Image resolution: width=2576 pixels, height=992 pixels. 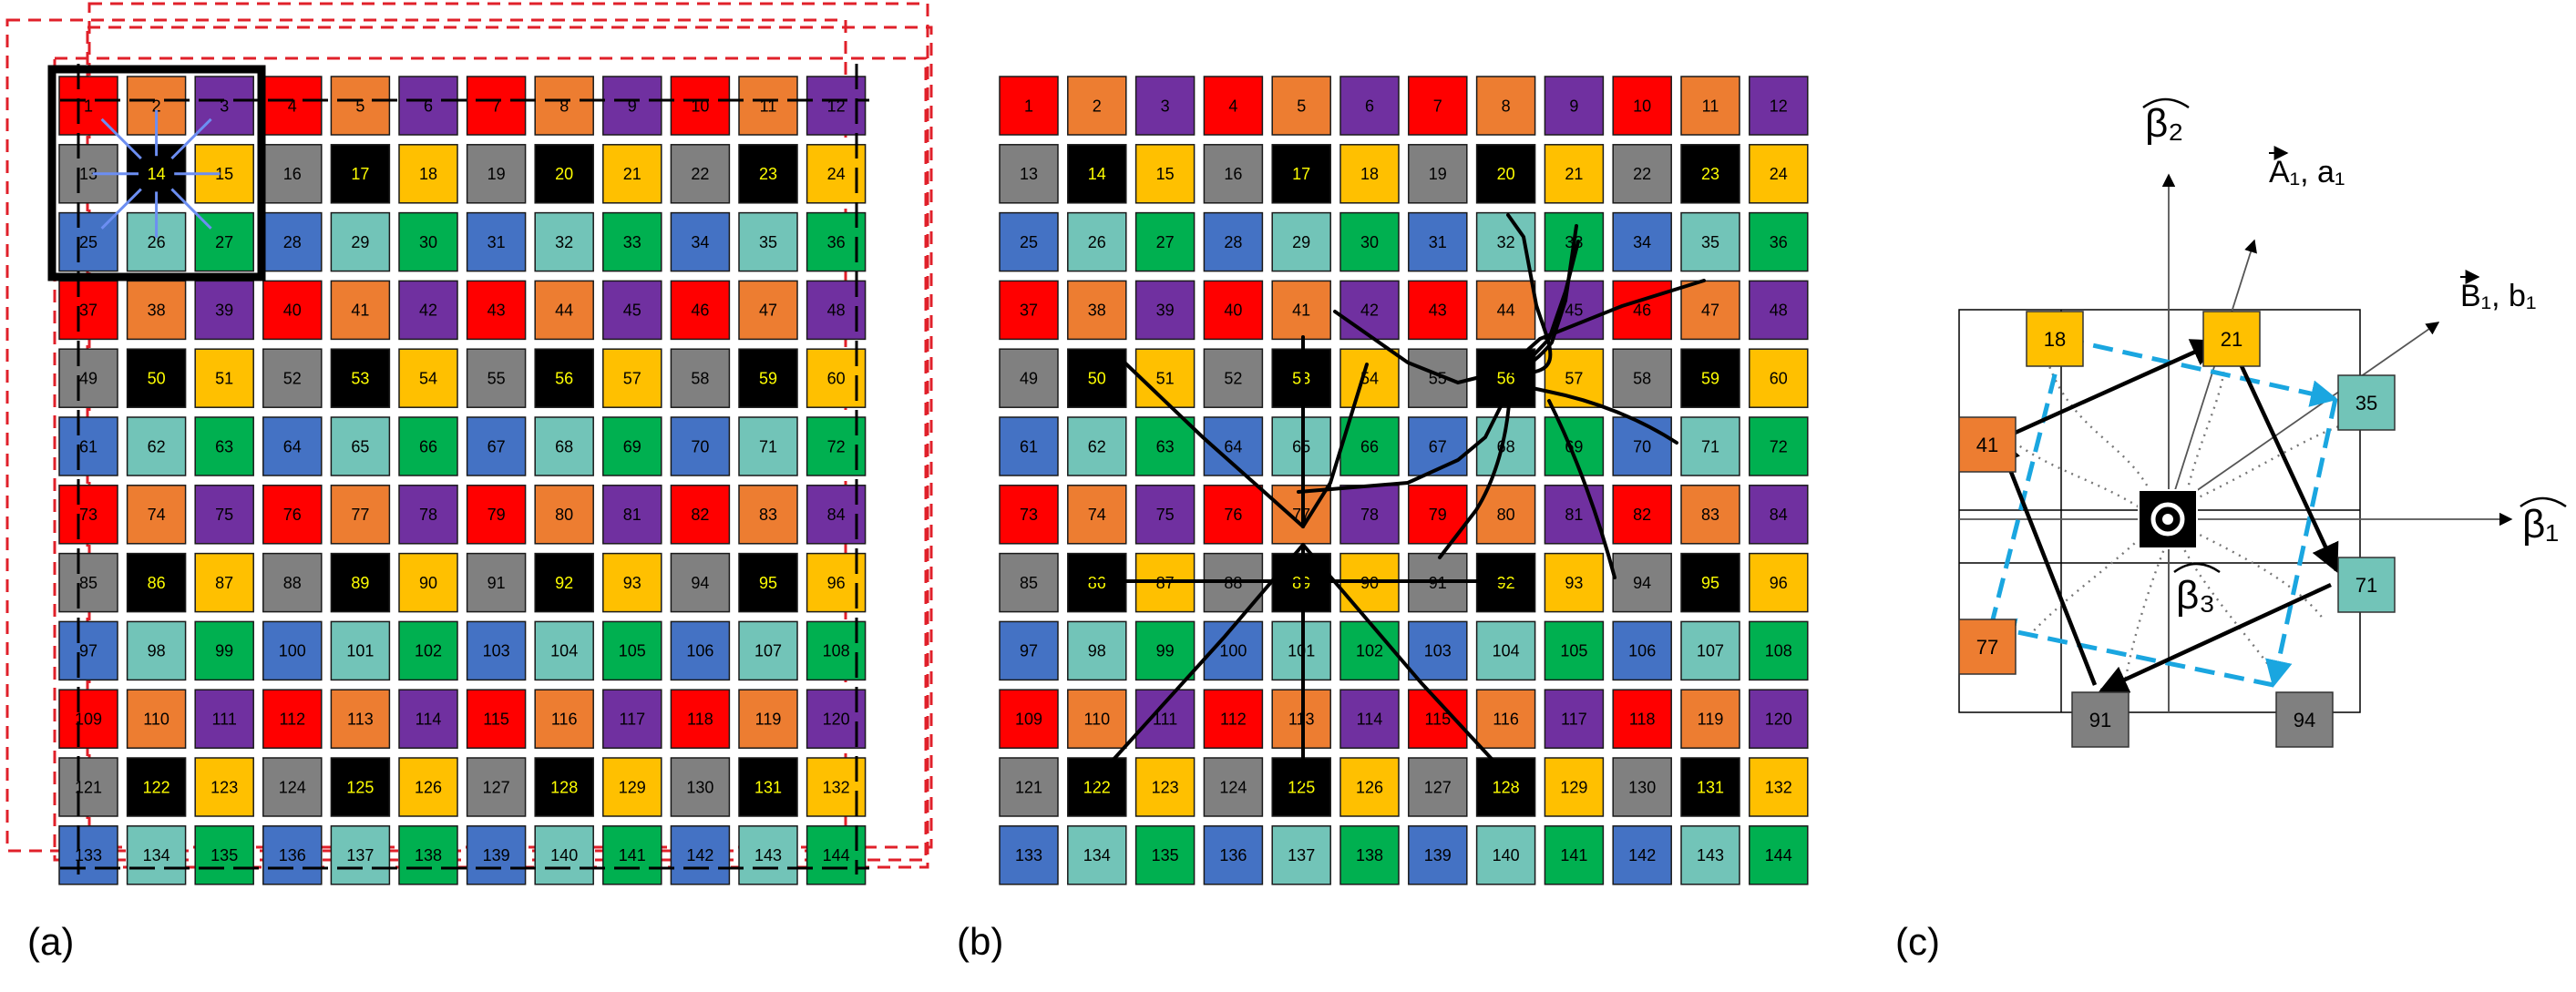 I want to click on lattice-cell: 34, so click(x=1642, y=241).